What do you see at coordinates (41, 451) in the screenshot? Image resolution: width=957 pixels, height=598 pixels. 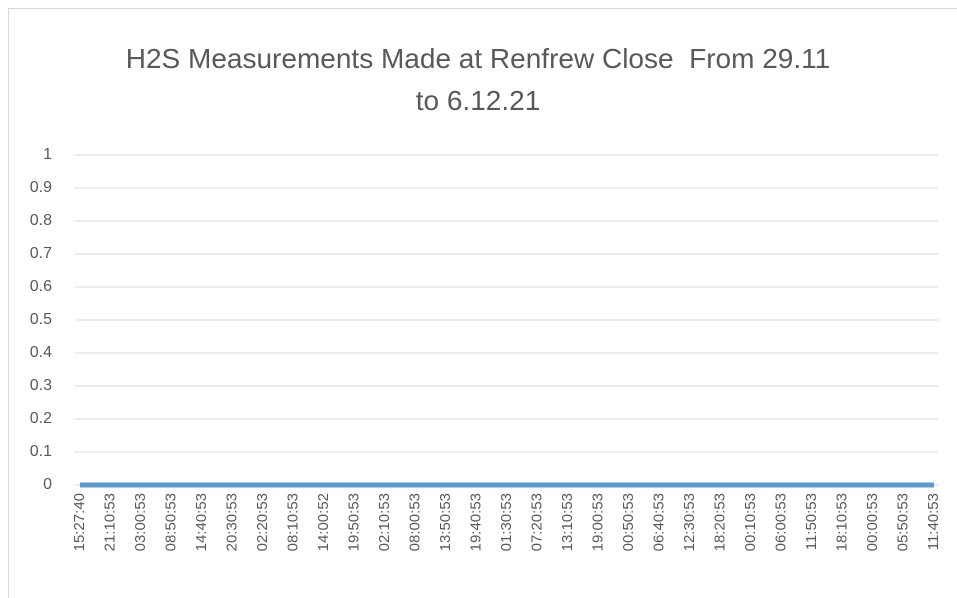 I see `y-tick-label: 0.1` at bounding box center [41, 451].